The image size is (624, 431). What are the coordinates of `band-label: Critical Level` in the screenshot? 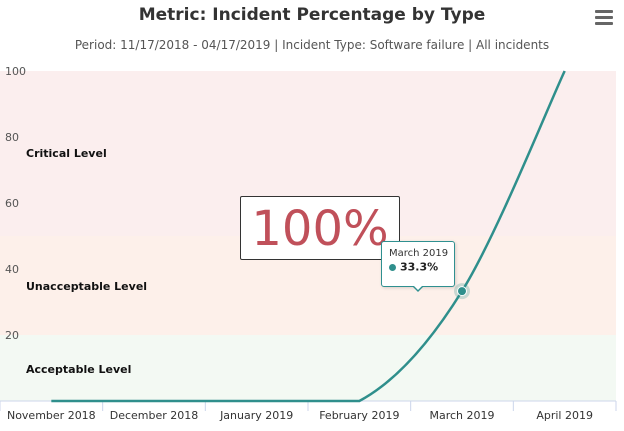 It's located at (66, 153).